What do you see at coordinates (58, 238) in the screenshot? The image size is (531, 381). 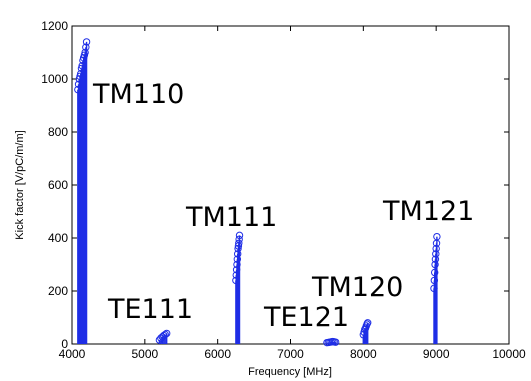 I see `y-tick-label: 400` at bounding box center [58, 238].